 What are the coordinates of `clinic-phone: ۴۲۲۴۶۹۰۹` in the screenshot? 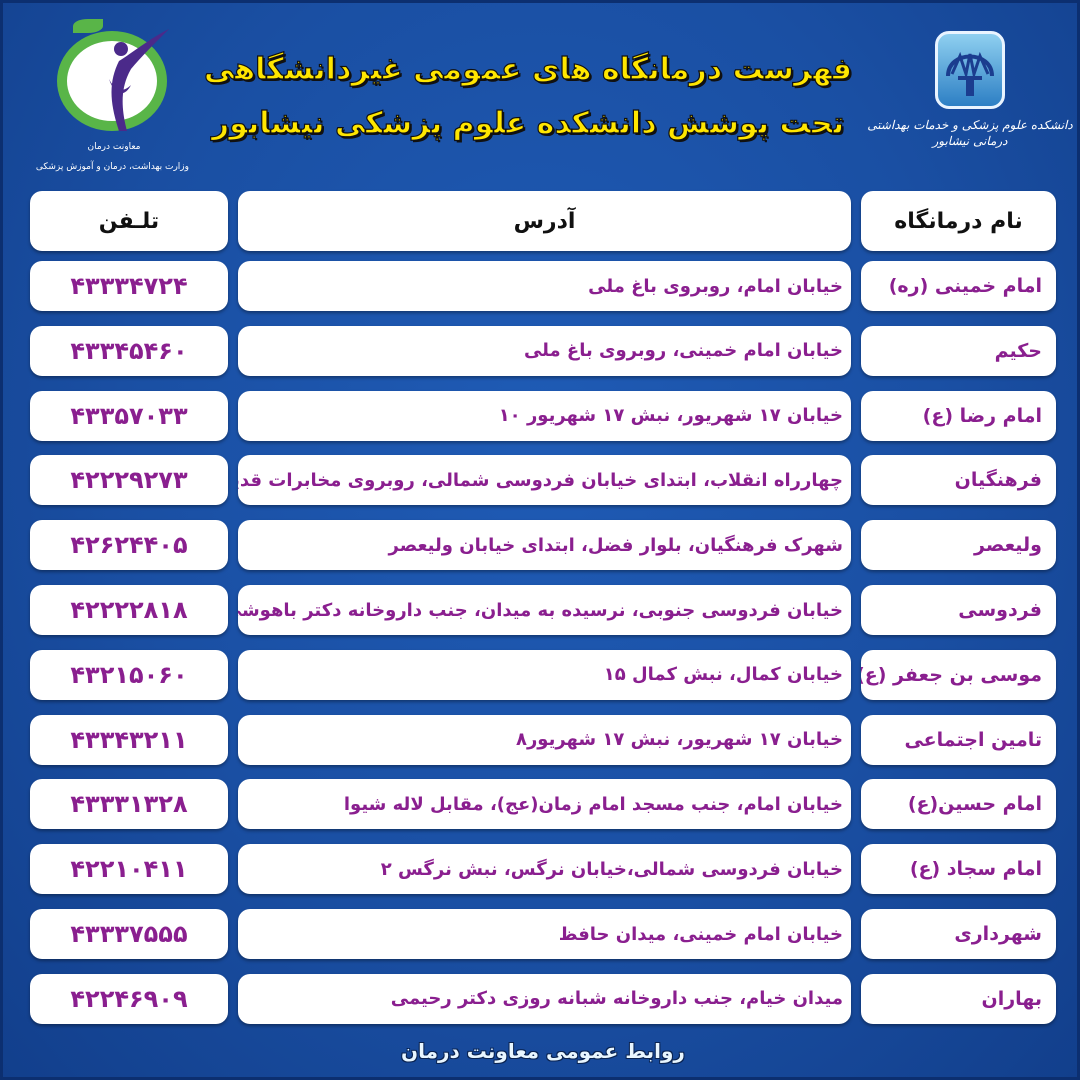 It's located at (129, 998).